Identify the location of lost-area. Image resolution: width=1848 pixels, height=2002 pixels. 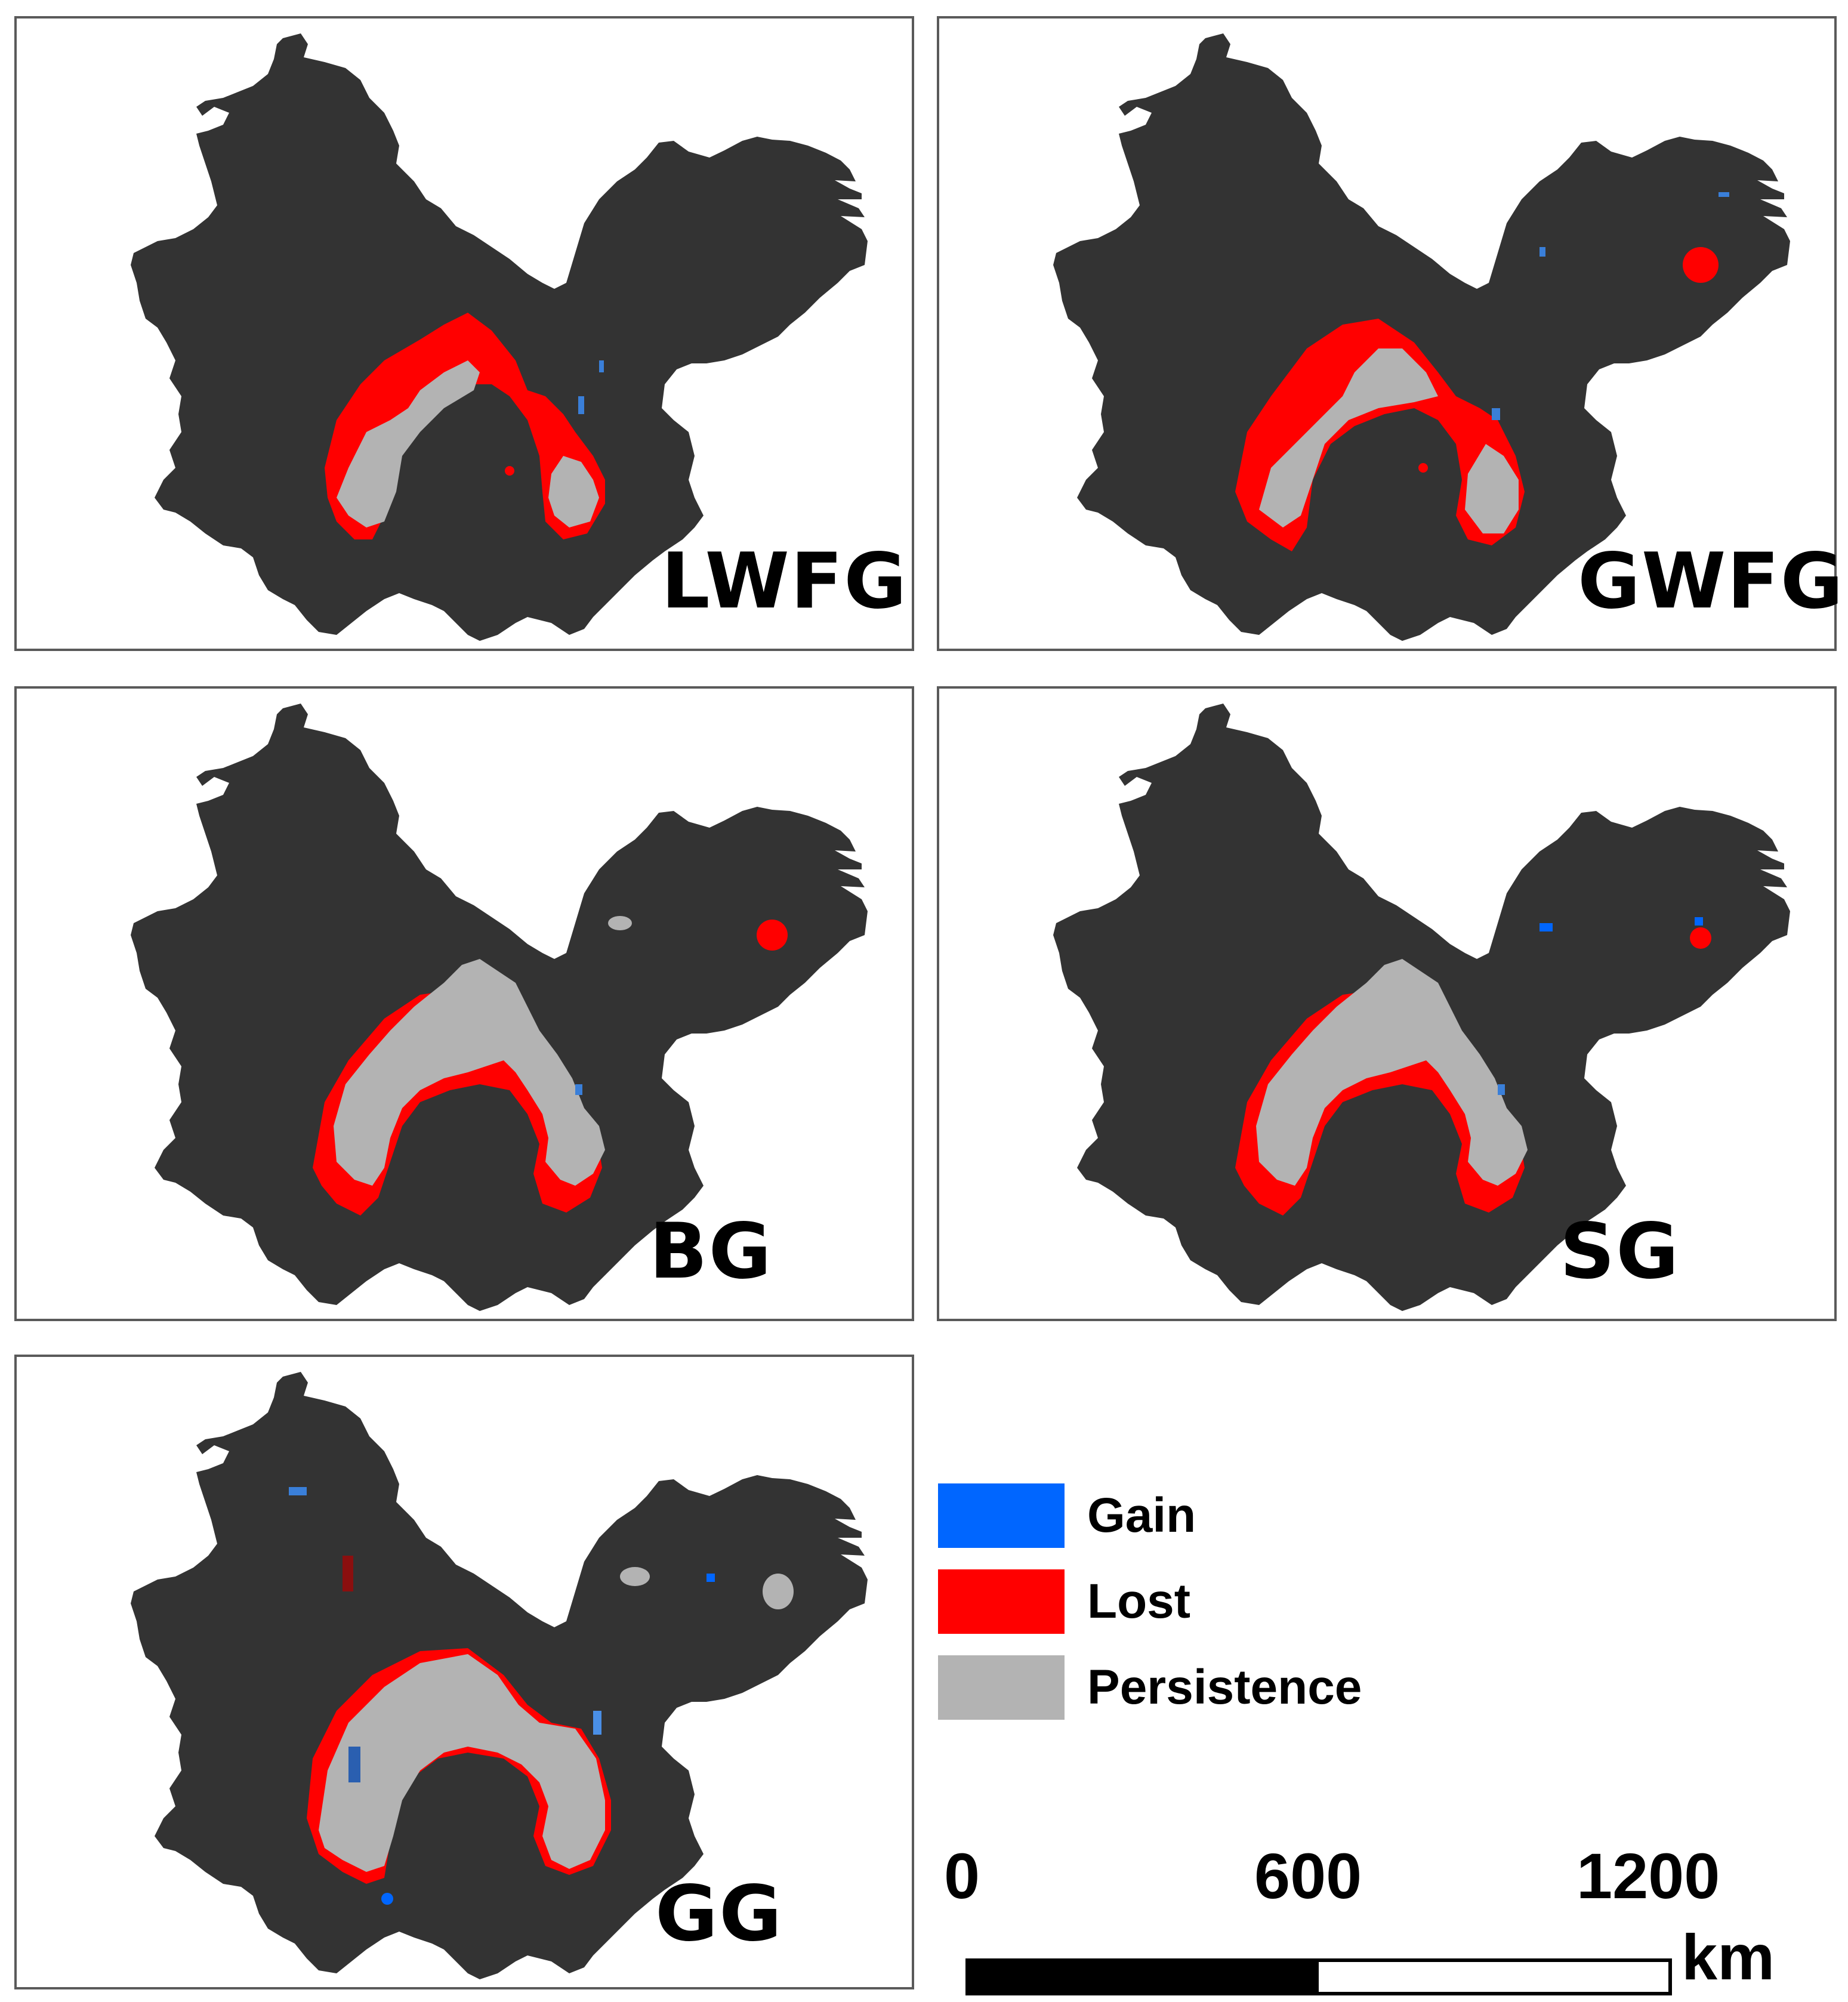
(465, 426).